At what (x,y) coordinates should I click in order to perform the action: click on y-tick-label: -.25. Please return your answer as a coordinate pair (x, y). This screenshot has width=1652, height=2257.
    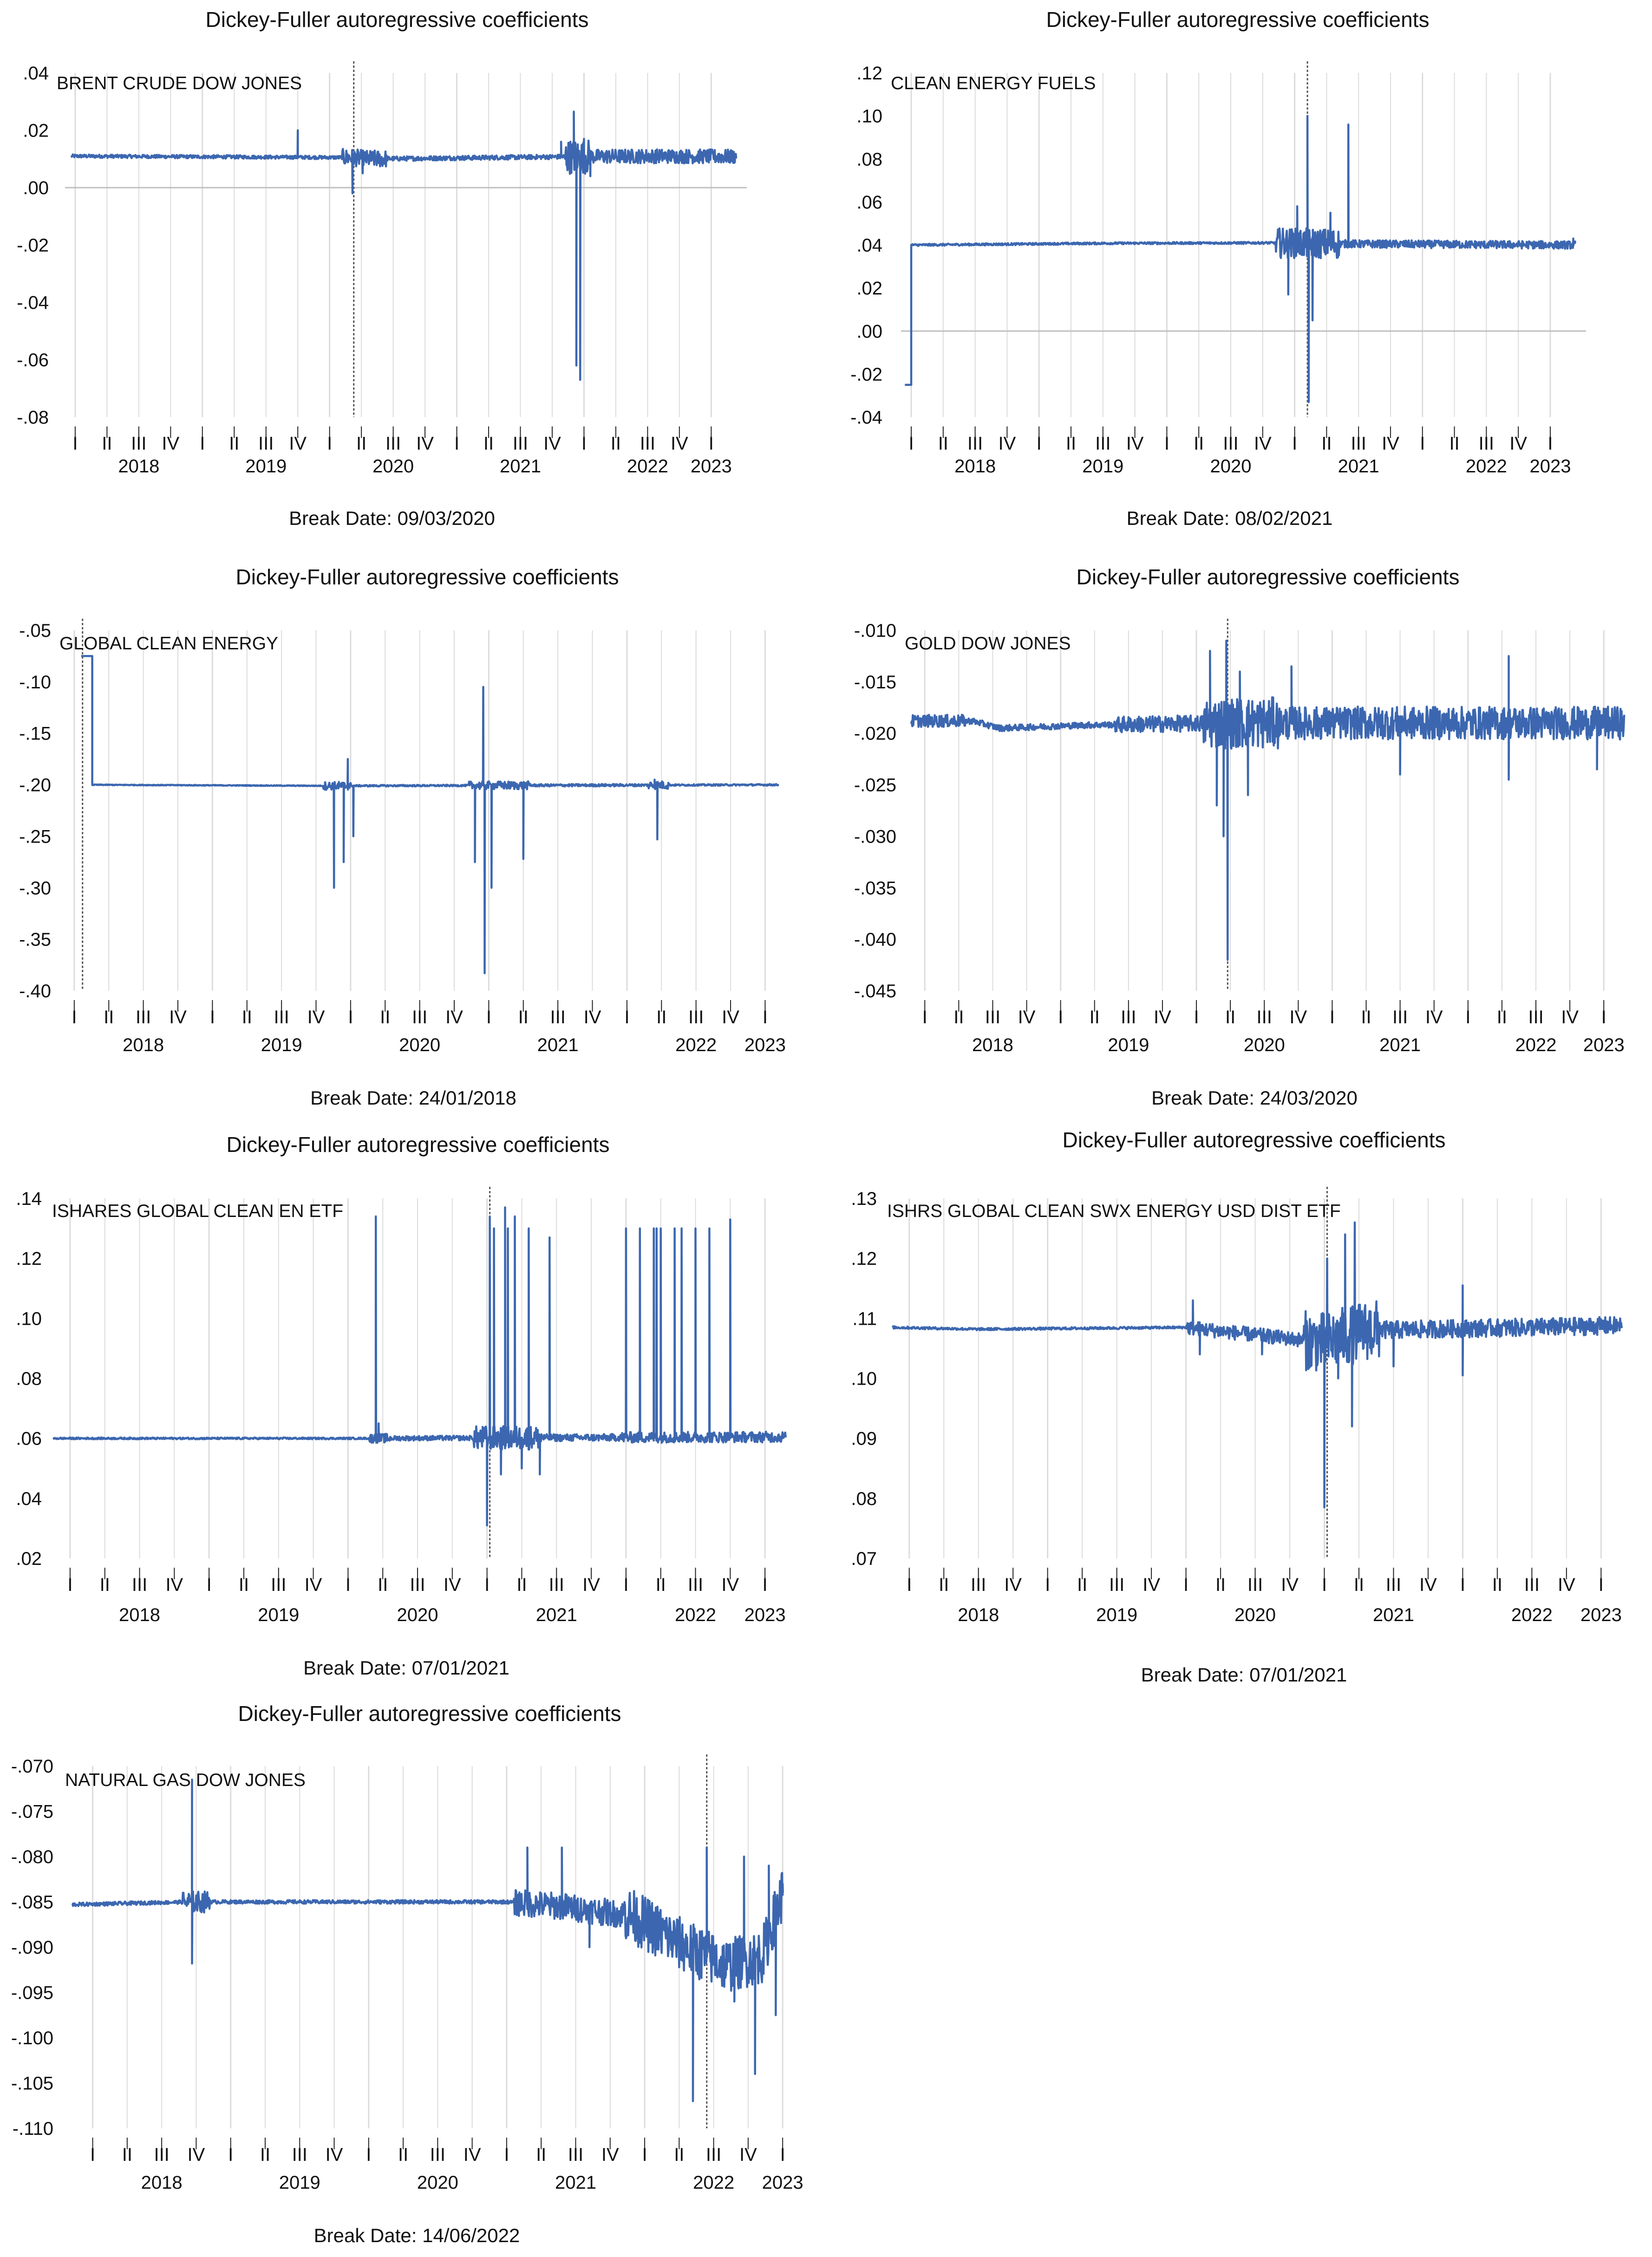
    Looking at the image, I should click on (35, 836).